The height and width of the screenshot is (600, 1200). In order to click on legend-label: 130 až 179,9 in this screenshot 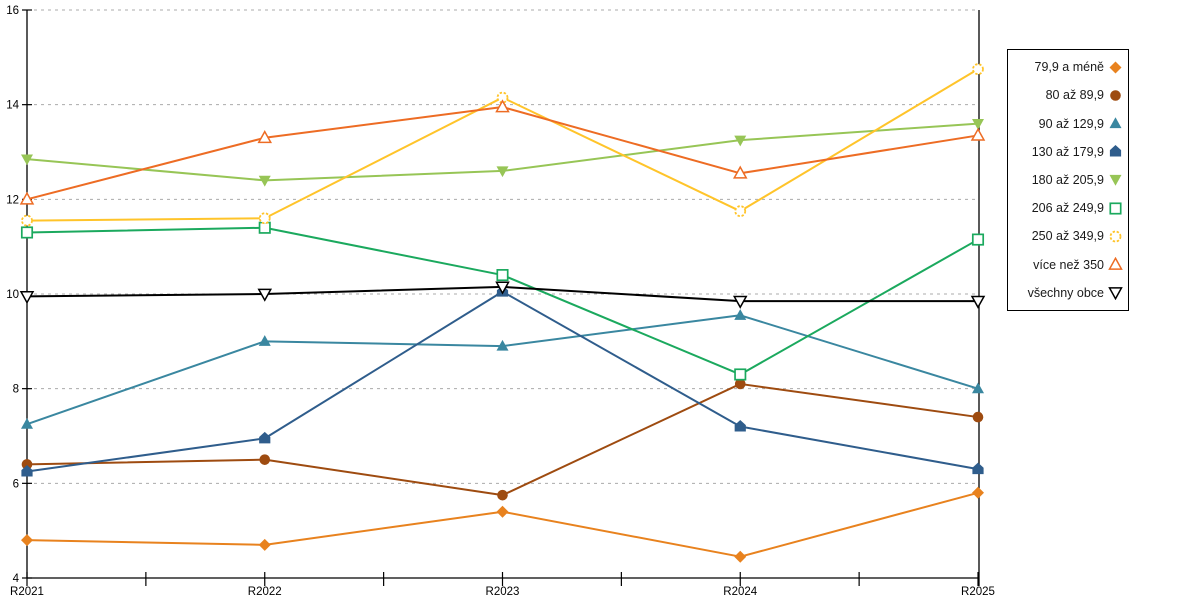, I will do `click(1067, 151)`.